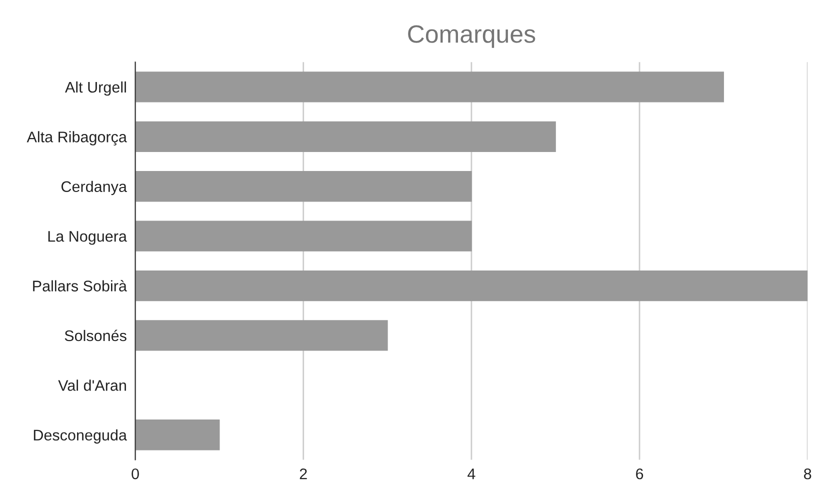  Describe the element at coordinates (87, 238) in the screenshot. I see `y-tick-label: La Noguera` at that location.